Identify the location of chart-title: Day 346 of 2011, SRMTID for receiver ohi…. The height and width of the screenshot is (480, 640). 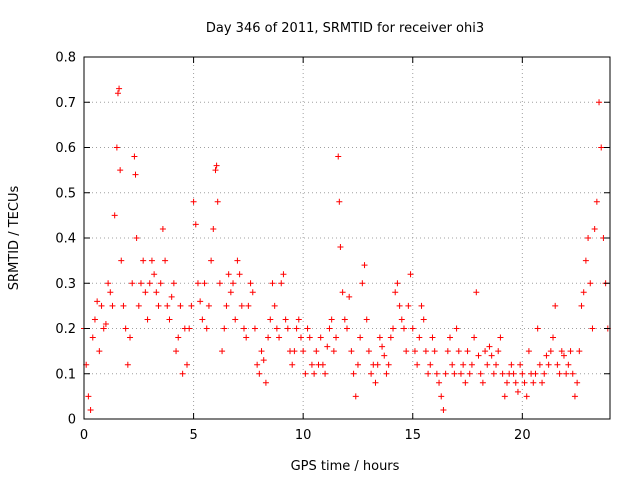
(345, 28).